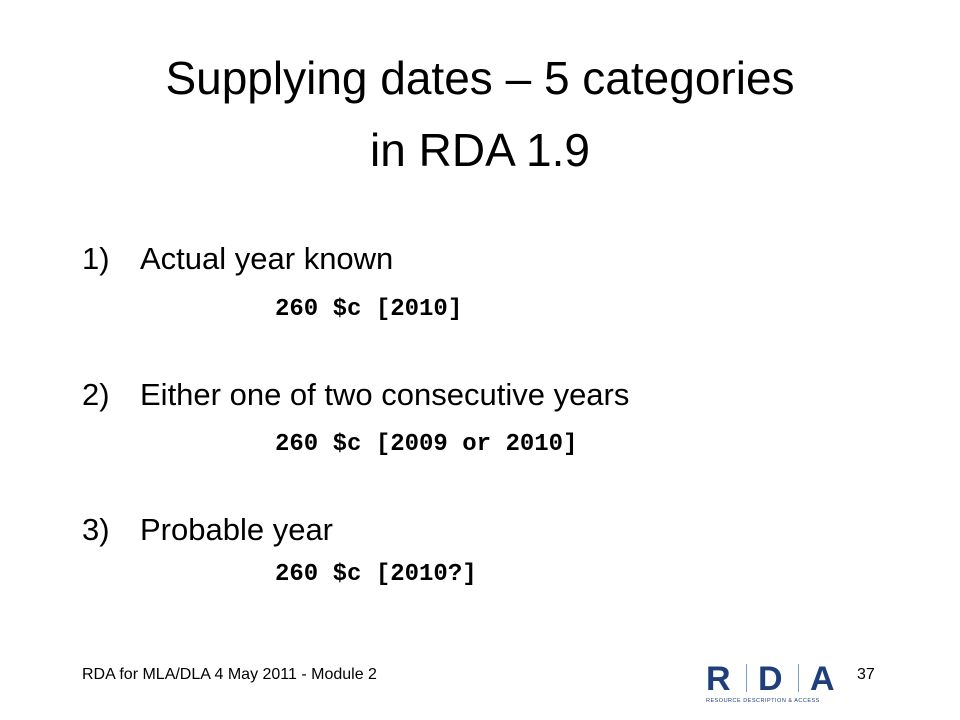  What do you see at coordinates (369, 309) in the screenshot?
I see `item-example: 260 $c [2010]` at bounding box center [369, 309].